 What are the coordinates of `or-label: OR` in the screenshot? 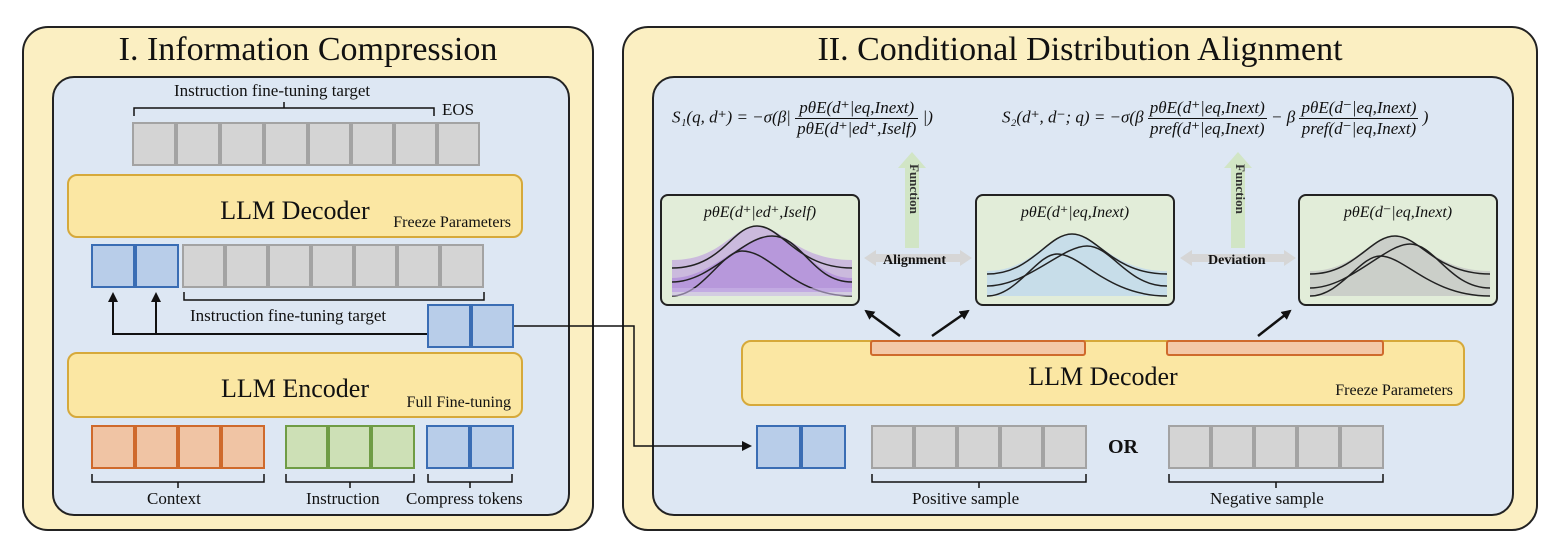 It's located at (1123, 447).